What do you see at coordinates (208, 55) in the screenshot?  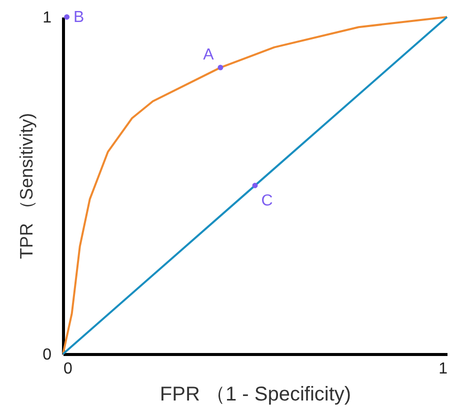 I see `annotation: A` at bounding box center [208, 55].